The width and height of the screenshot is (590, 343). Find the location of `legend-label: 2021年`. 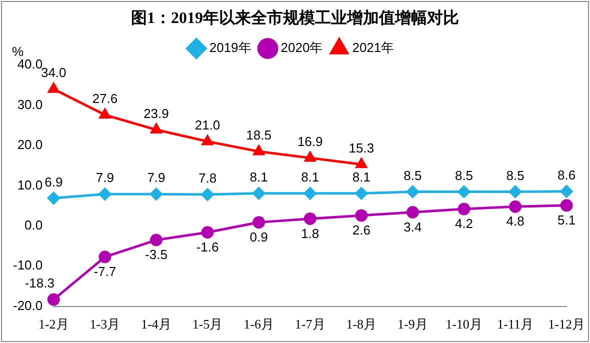

legend-label: 2021年 is located at coordinates (373, 48).